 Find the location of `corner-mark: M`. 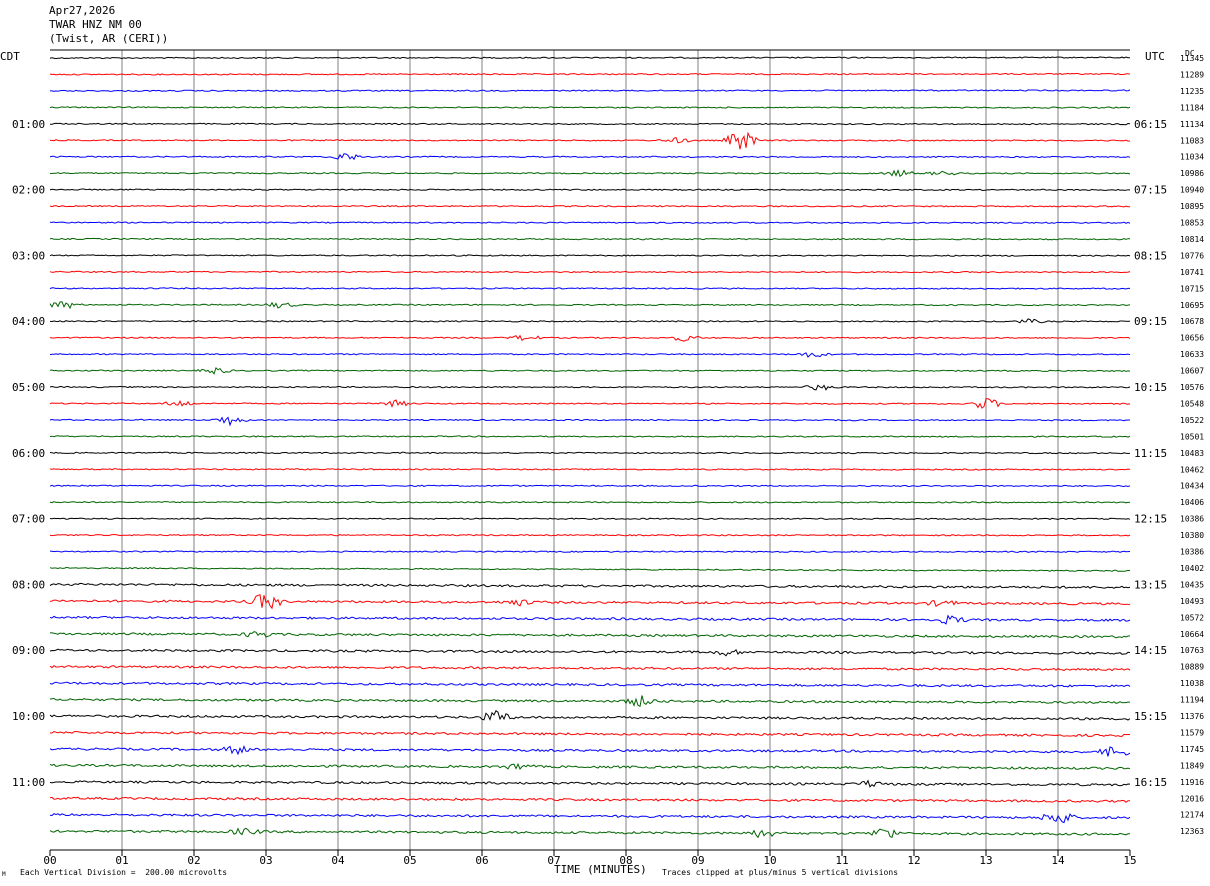

corner-mark: M is located at coordinates (4, 874).